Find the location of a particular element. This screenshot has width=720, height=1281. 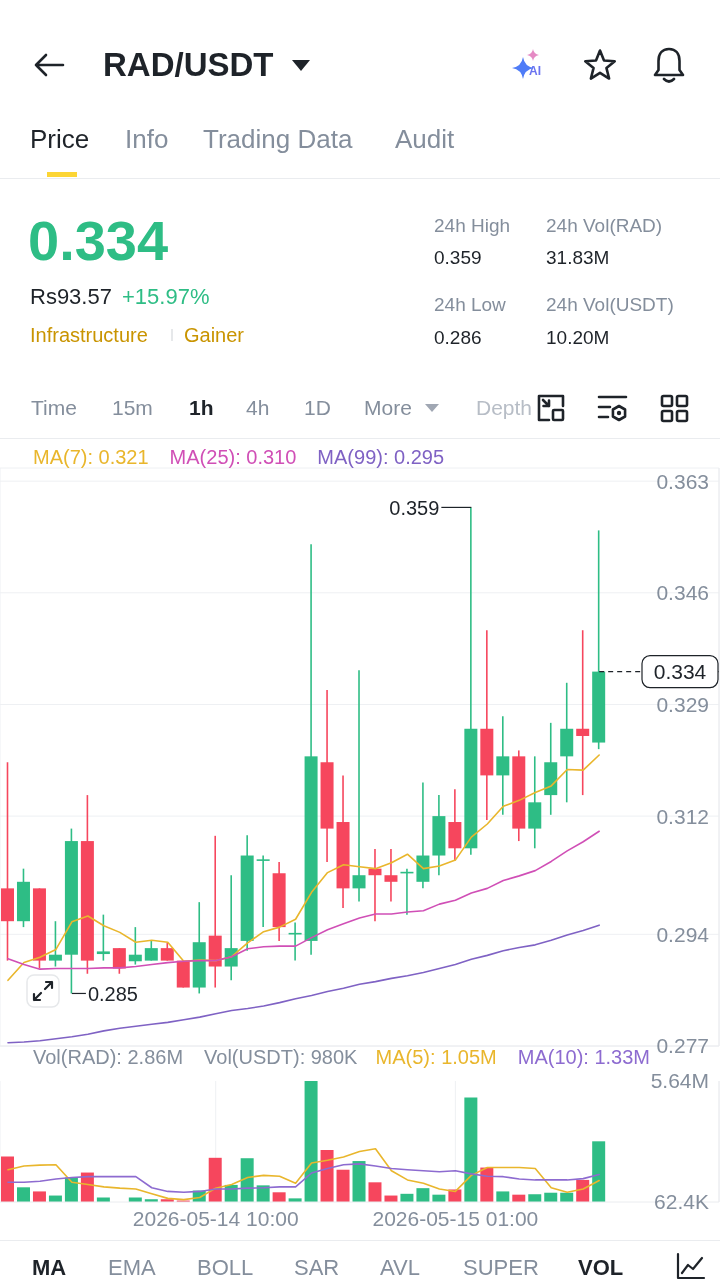

y-tick-label: 0.312 is located at coordinates (682, 816).